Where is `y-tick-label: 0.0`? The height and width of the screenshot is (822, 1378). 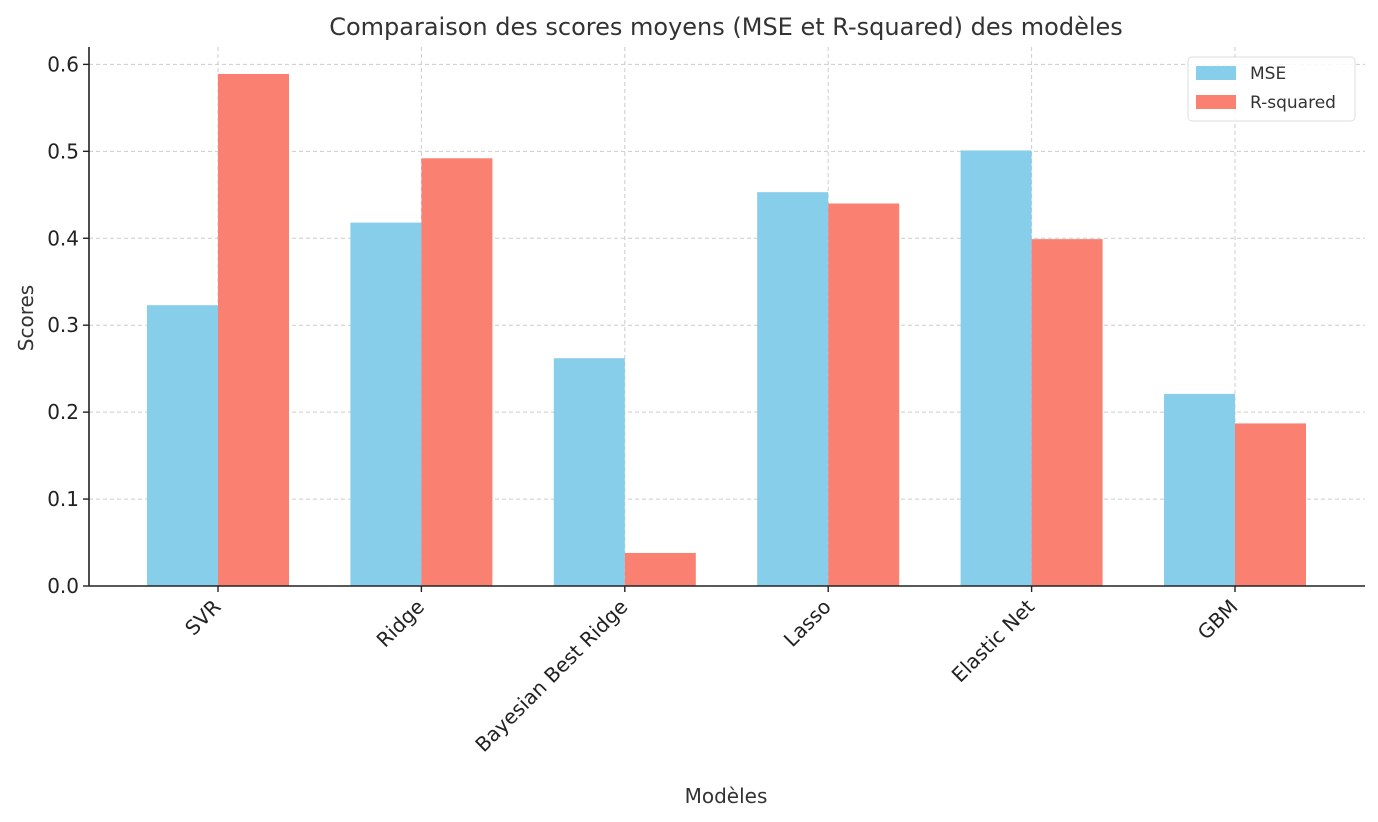
y-tick-label: 0.0 is located at coordinates (63, 586).